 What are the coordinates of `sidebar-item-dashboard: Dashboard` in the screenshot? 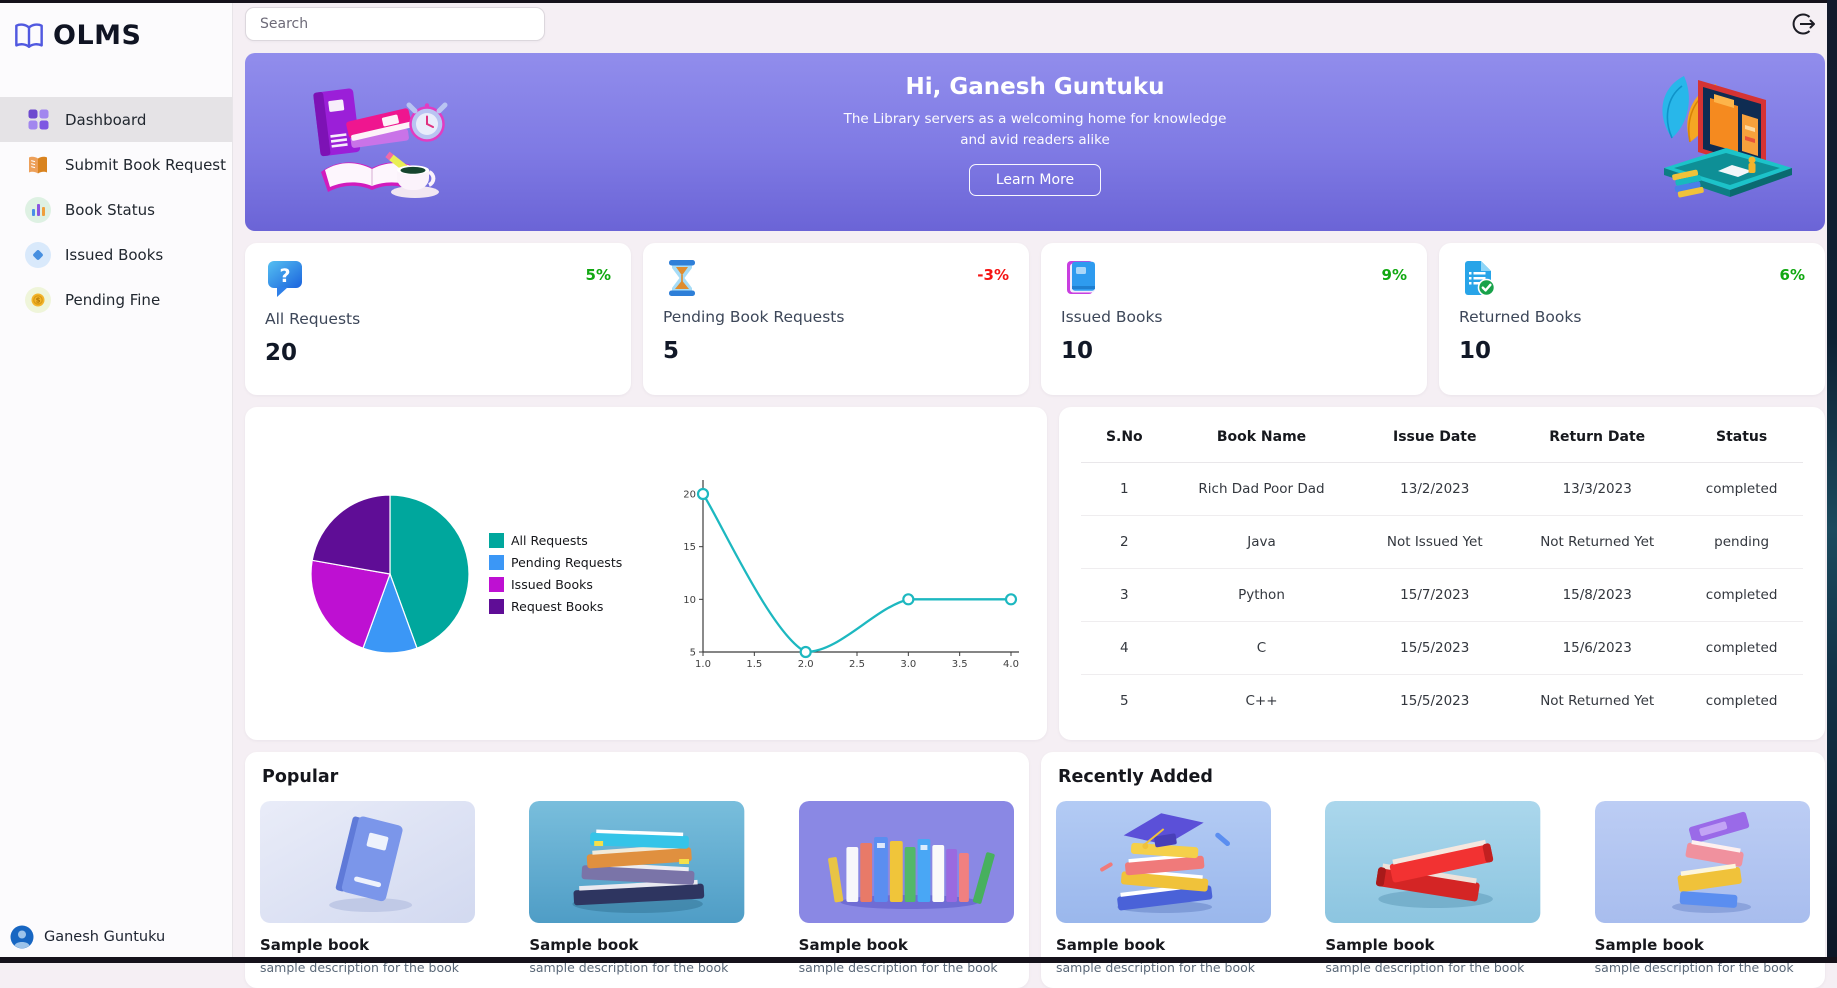 It's located at (116, 119).